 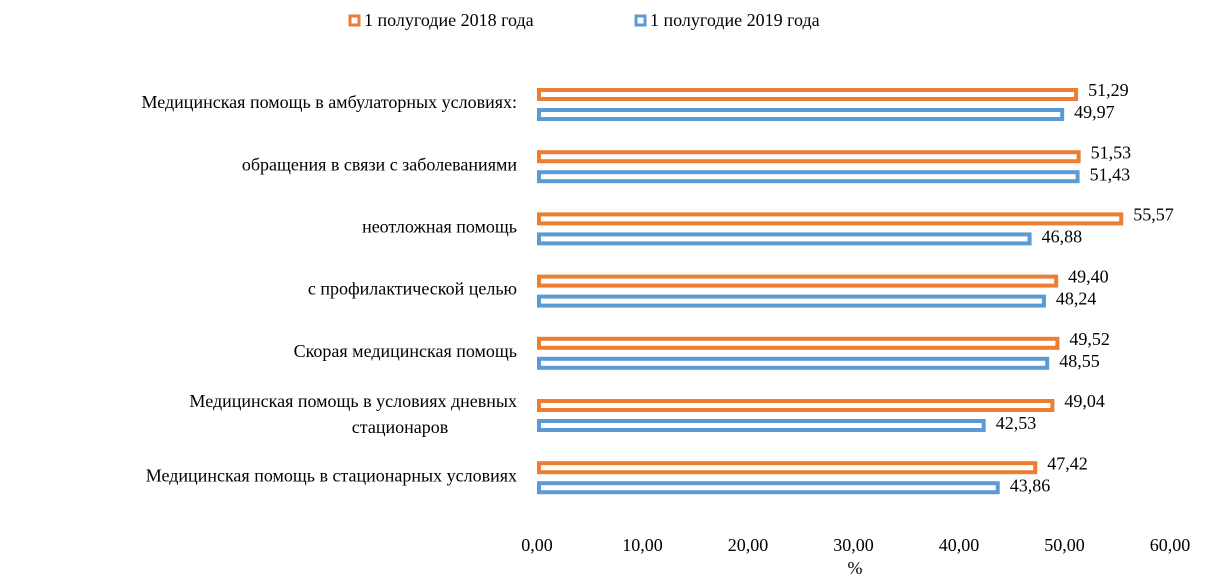 What do you see at coordinates (1111, 152) in the screenshot?
I see `value-label: 51,53` at bounding box center [1111, 152].